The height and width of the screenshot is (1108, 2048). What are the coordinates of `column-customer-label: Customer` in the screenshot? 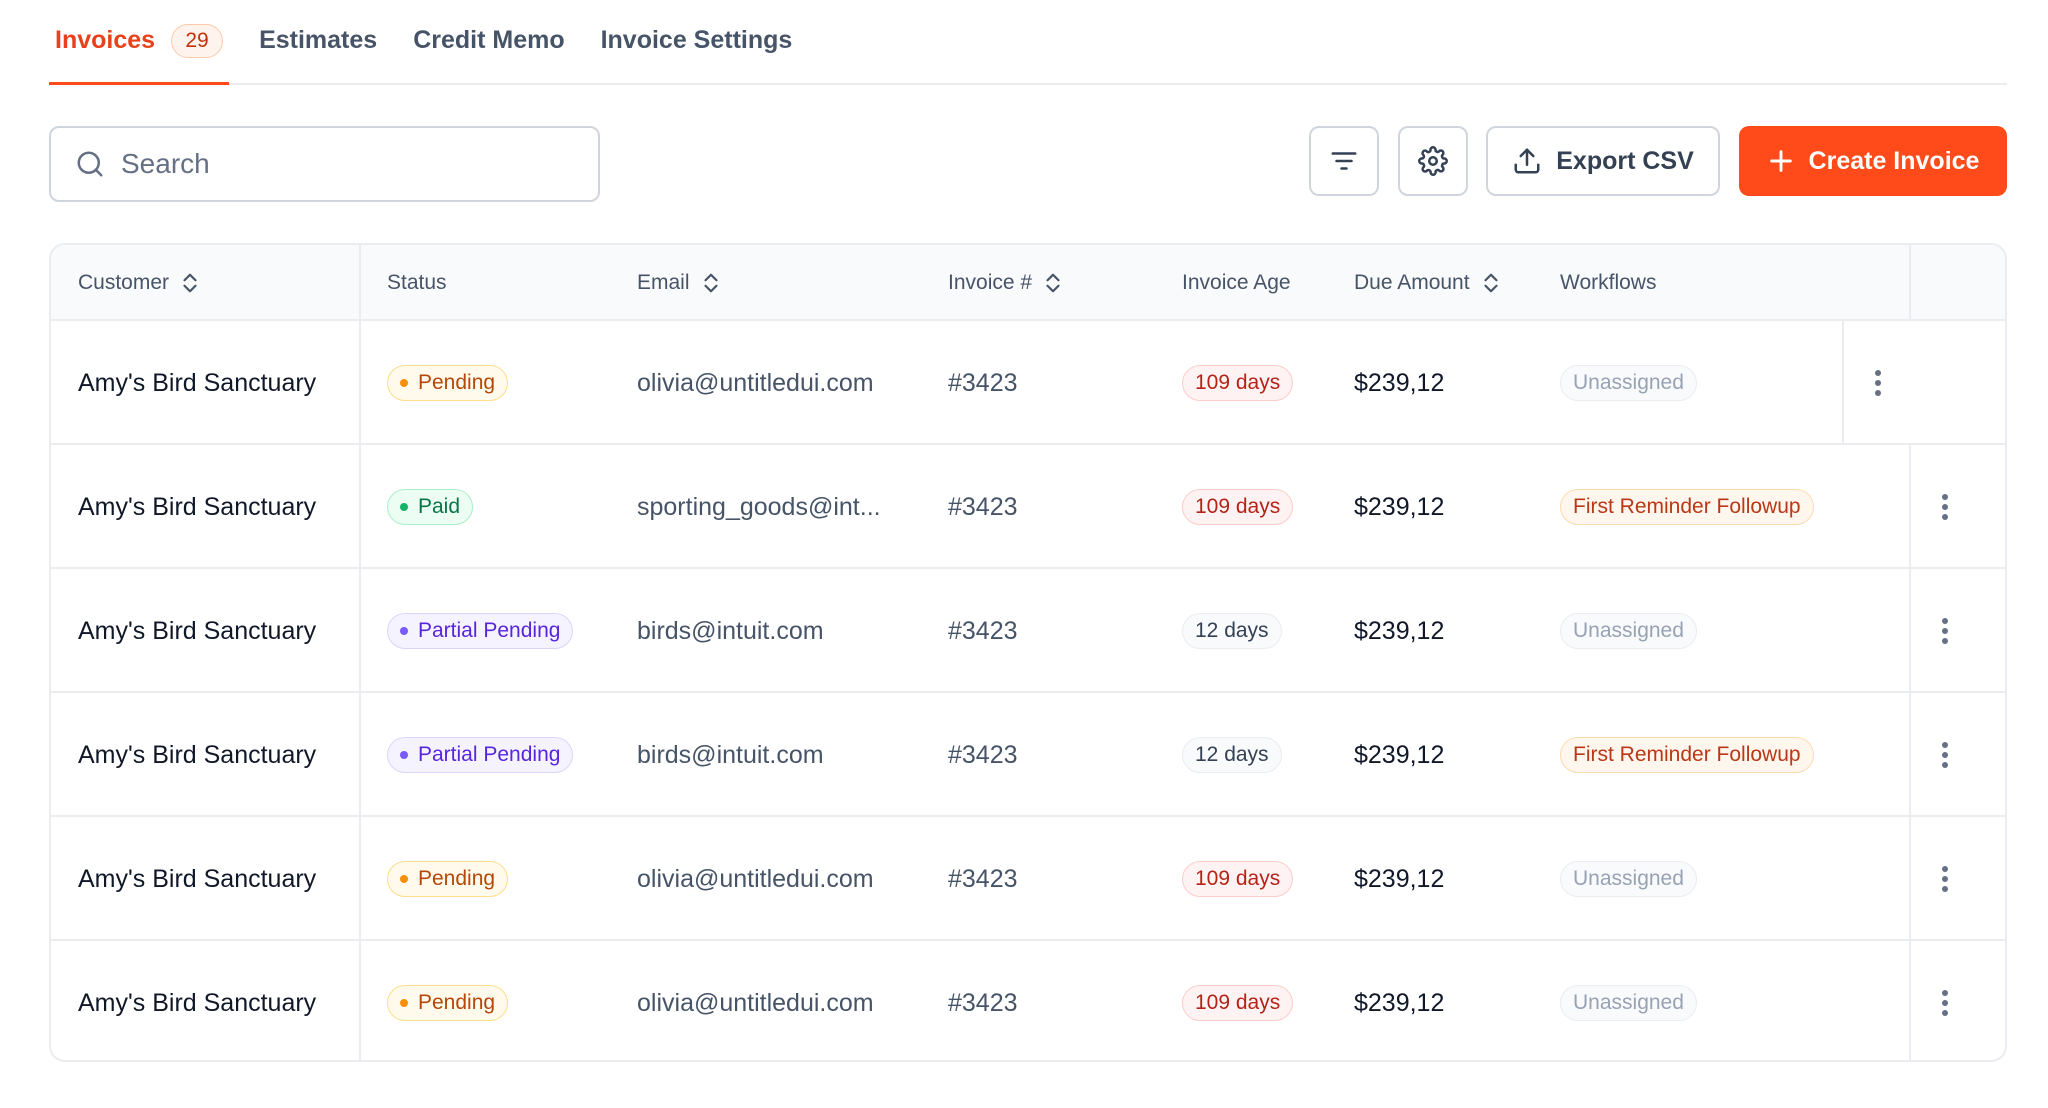 It's located at (124, 282).